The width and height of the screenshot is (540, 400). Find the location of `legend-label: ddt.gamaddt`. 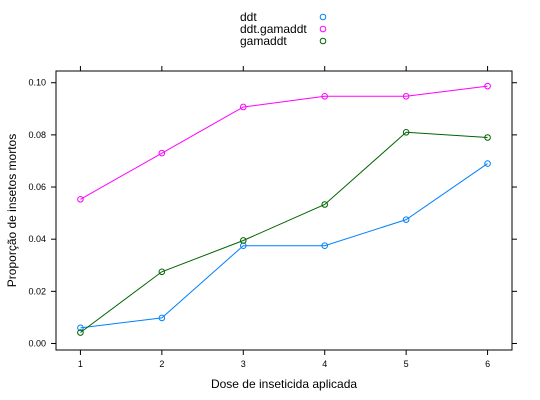

legend-label: ddt.gamaddt is located at coordinates (273, 29).